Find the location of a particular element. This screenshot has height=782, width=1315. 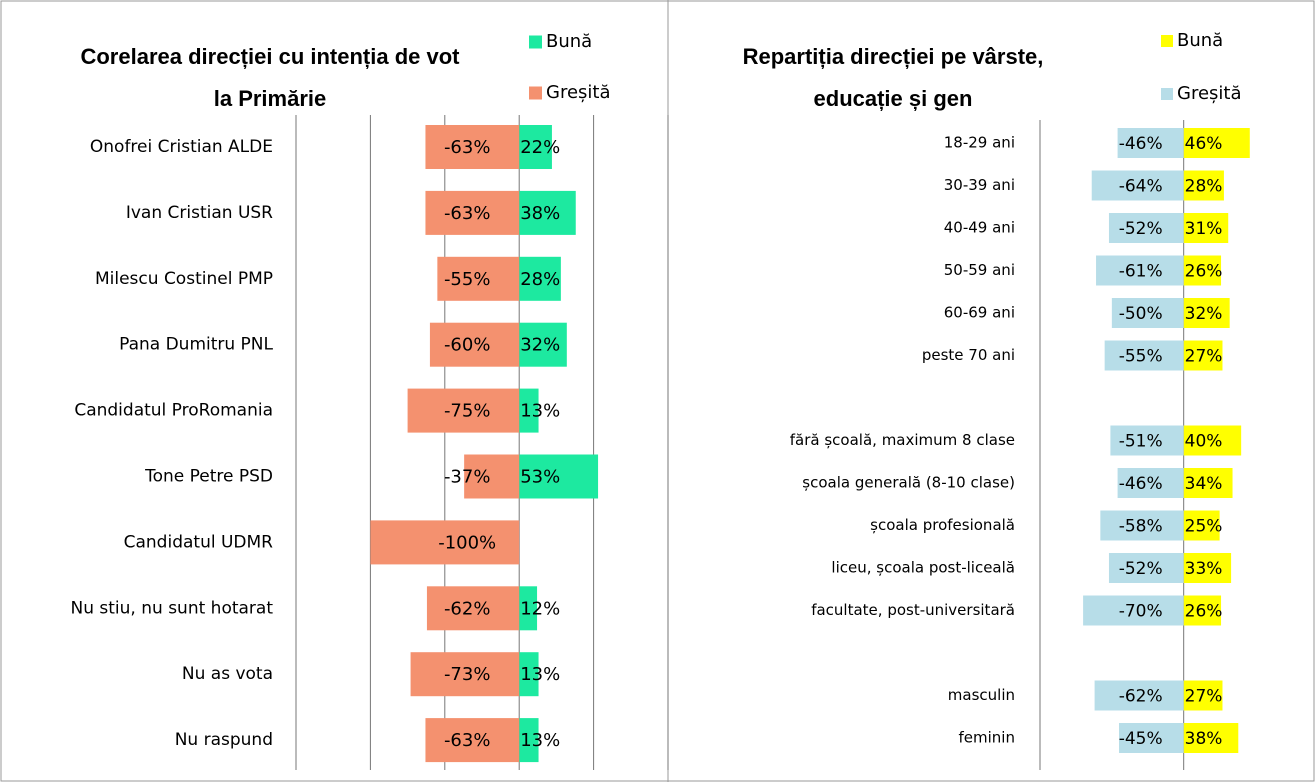

legend-label: Greșită is located at coordinates (1209, 93).